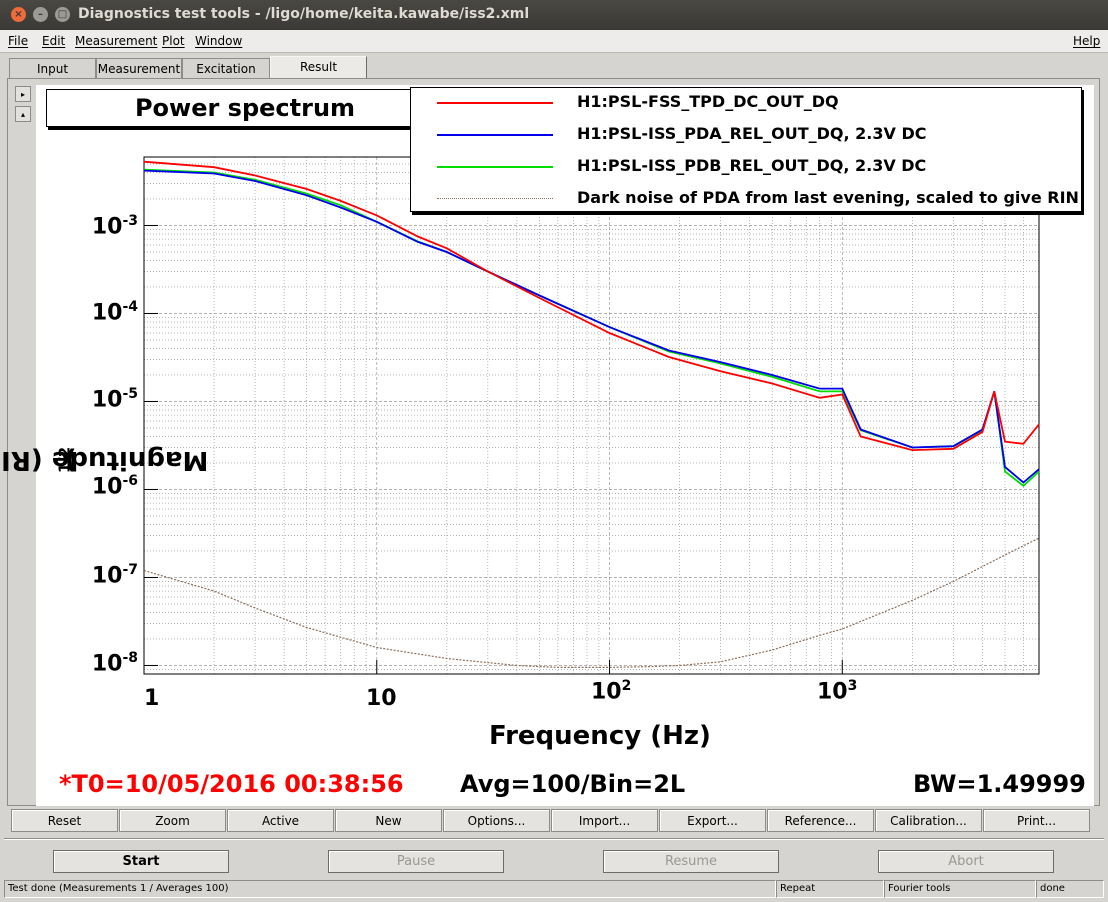  Describe the element at coordinates (226, 68) in the screenshot. I see `tab-excitation: Excitation` at that location.